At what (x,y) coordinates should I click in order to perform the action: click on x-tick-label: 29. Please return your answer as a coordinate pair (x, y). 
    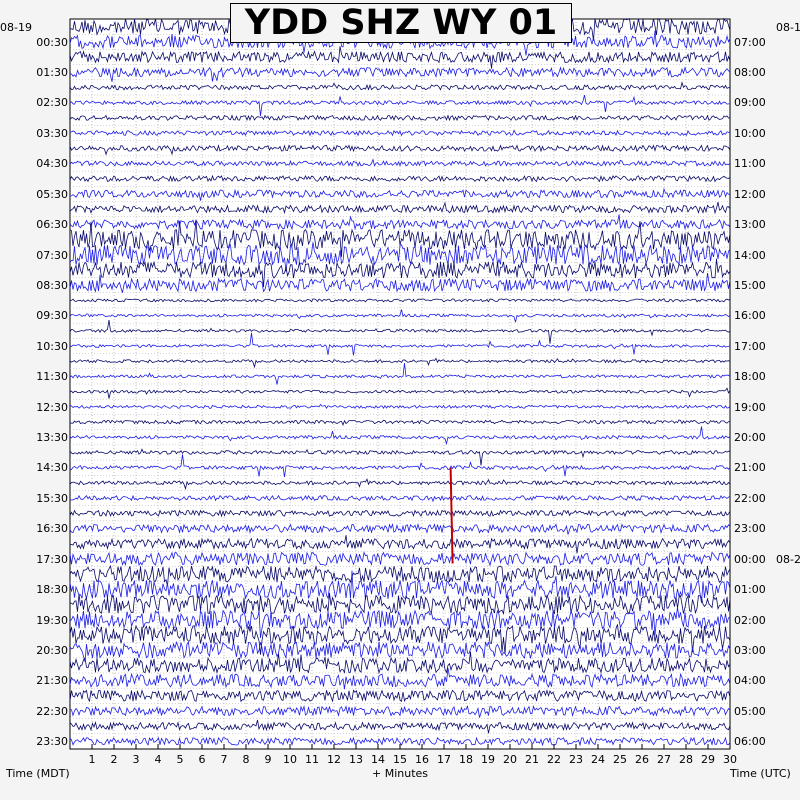
    Looking at the image, I should click on (708, 759).